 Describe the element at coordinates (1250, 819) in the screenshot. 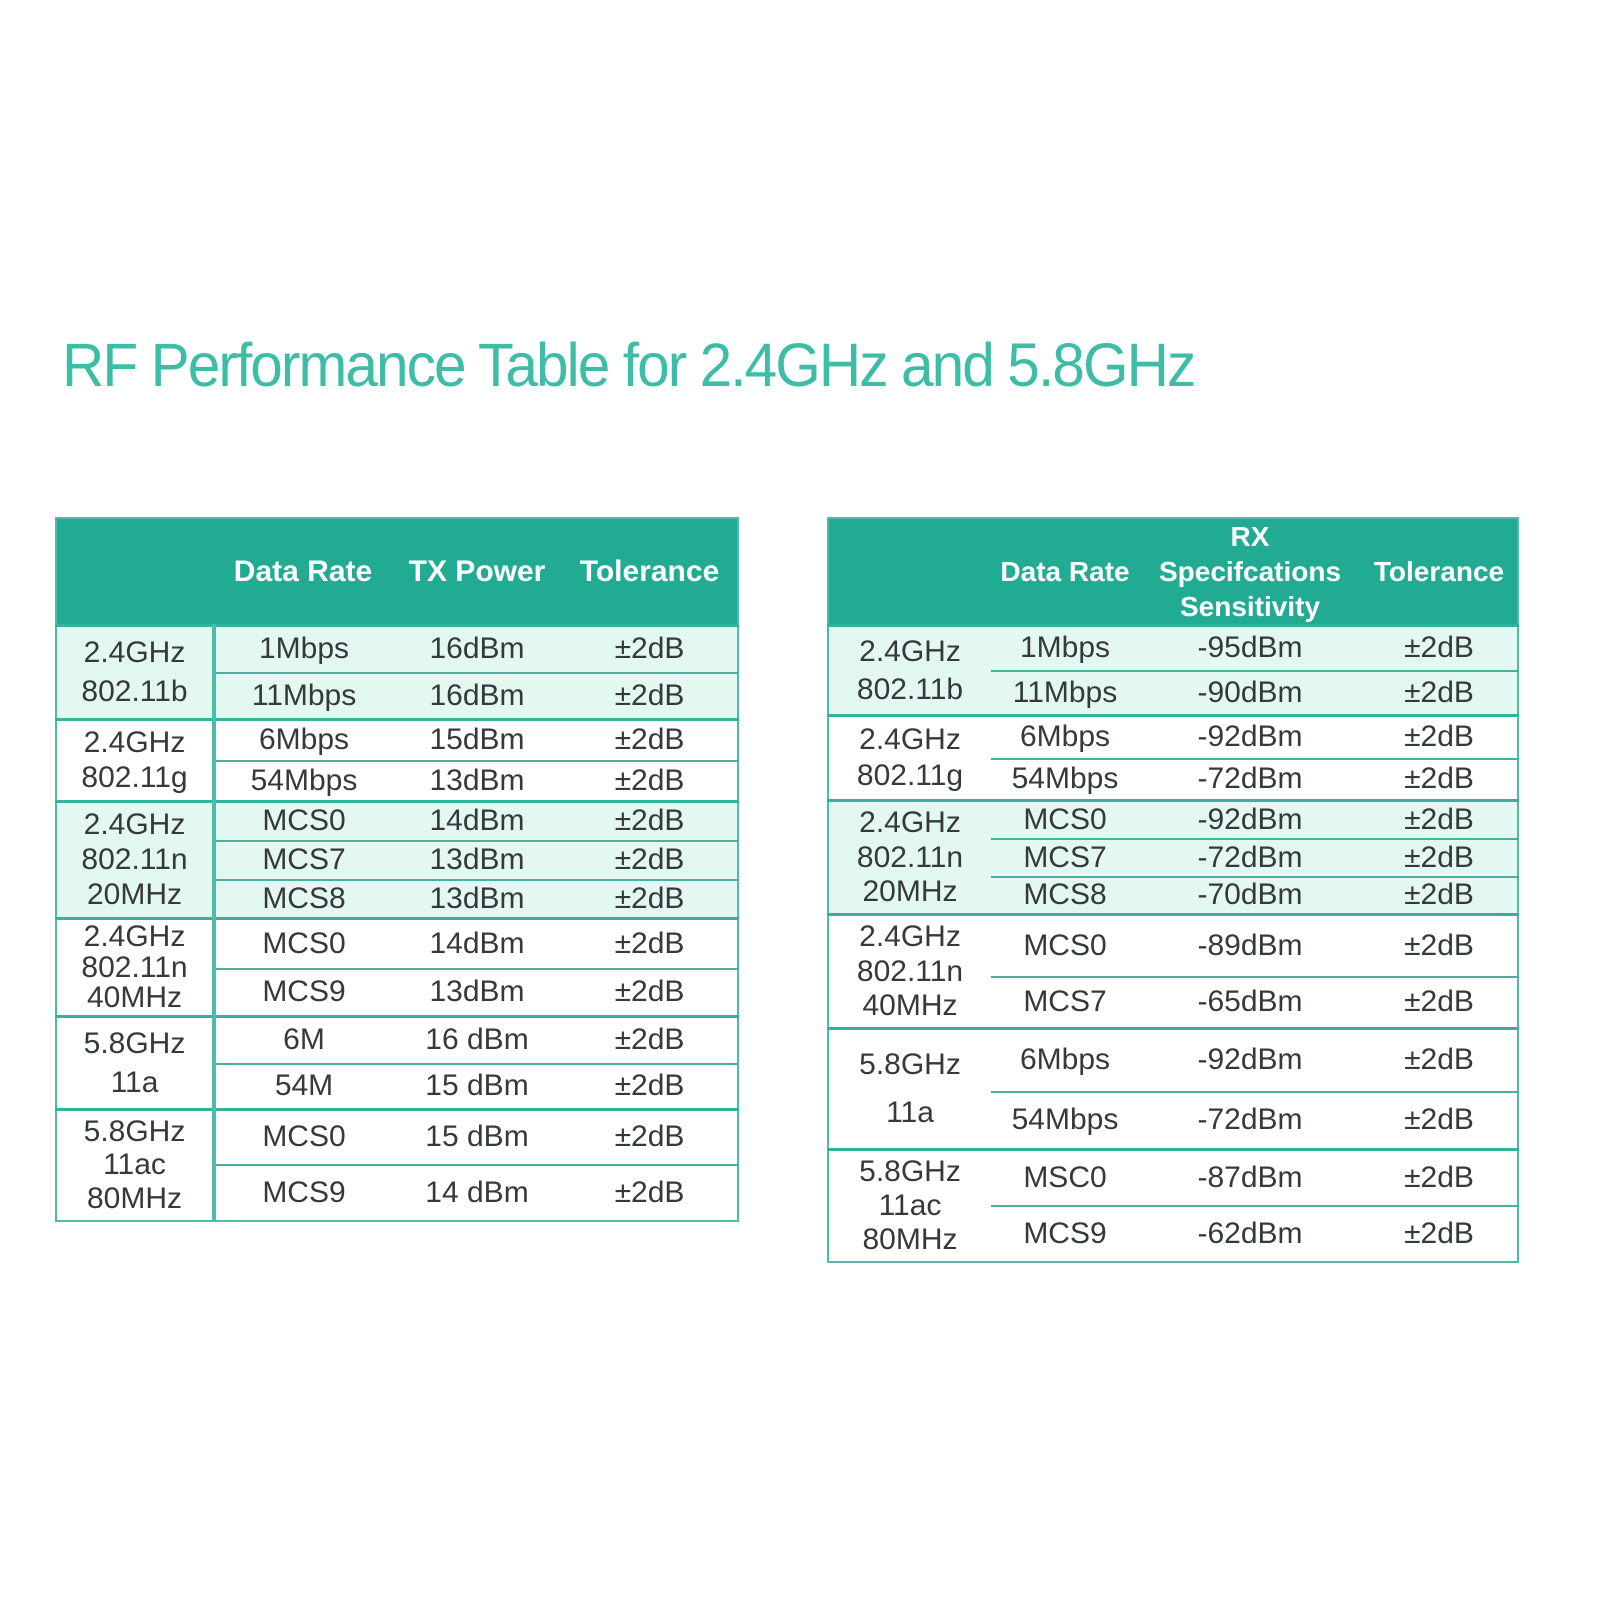

I see `data-cell: -92dBm` at that location.